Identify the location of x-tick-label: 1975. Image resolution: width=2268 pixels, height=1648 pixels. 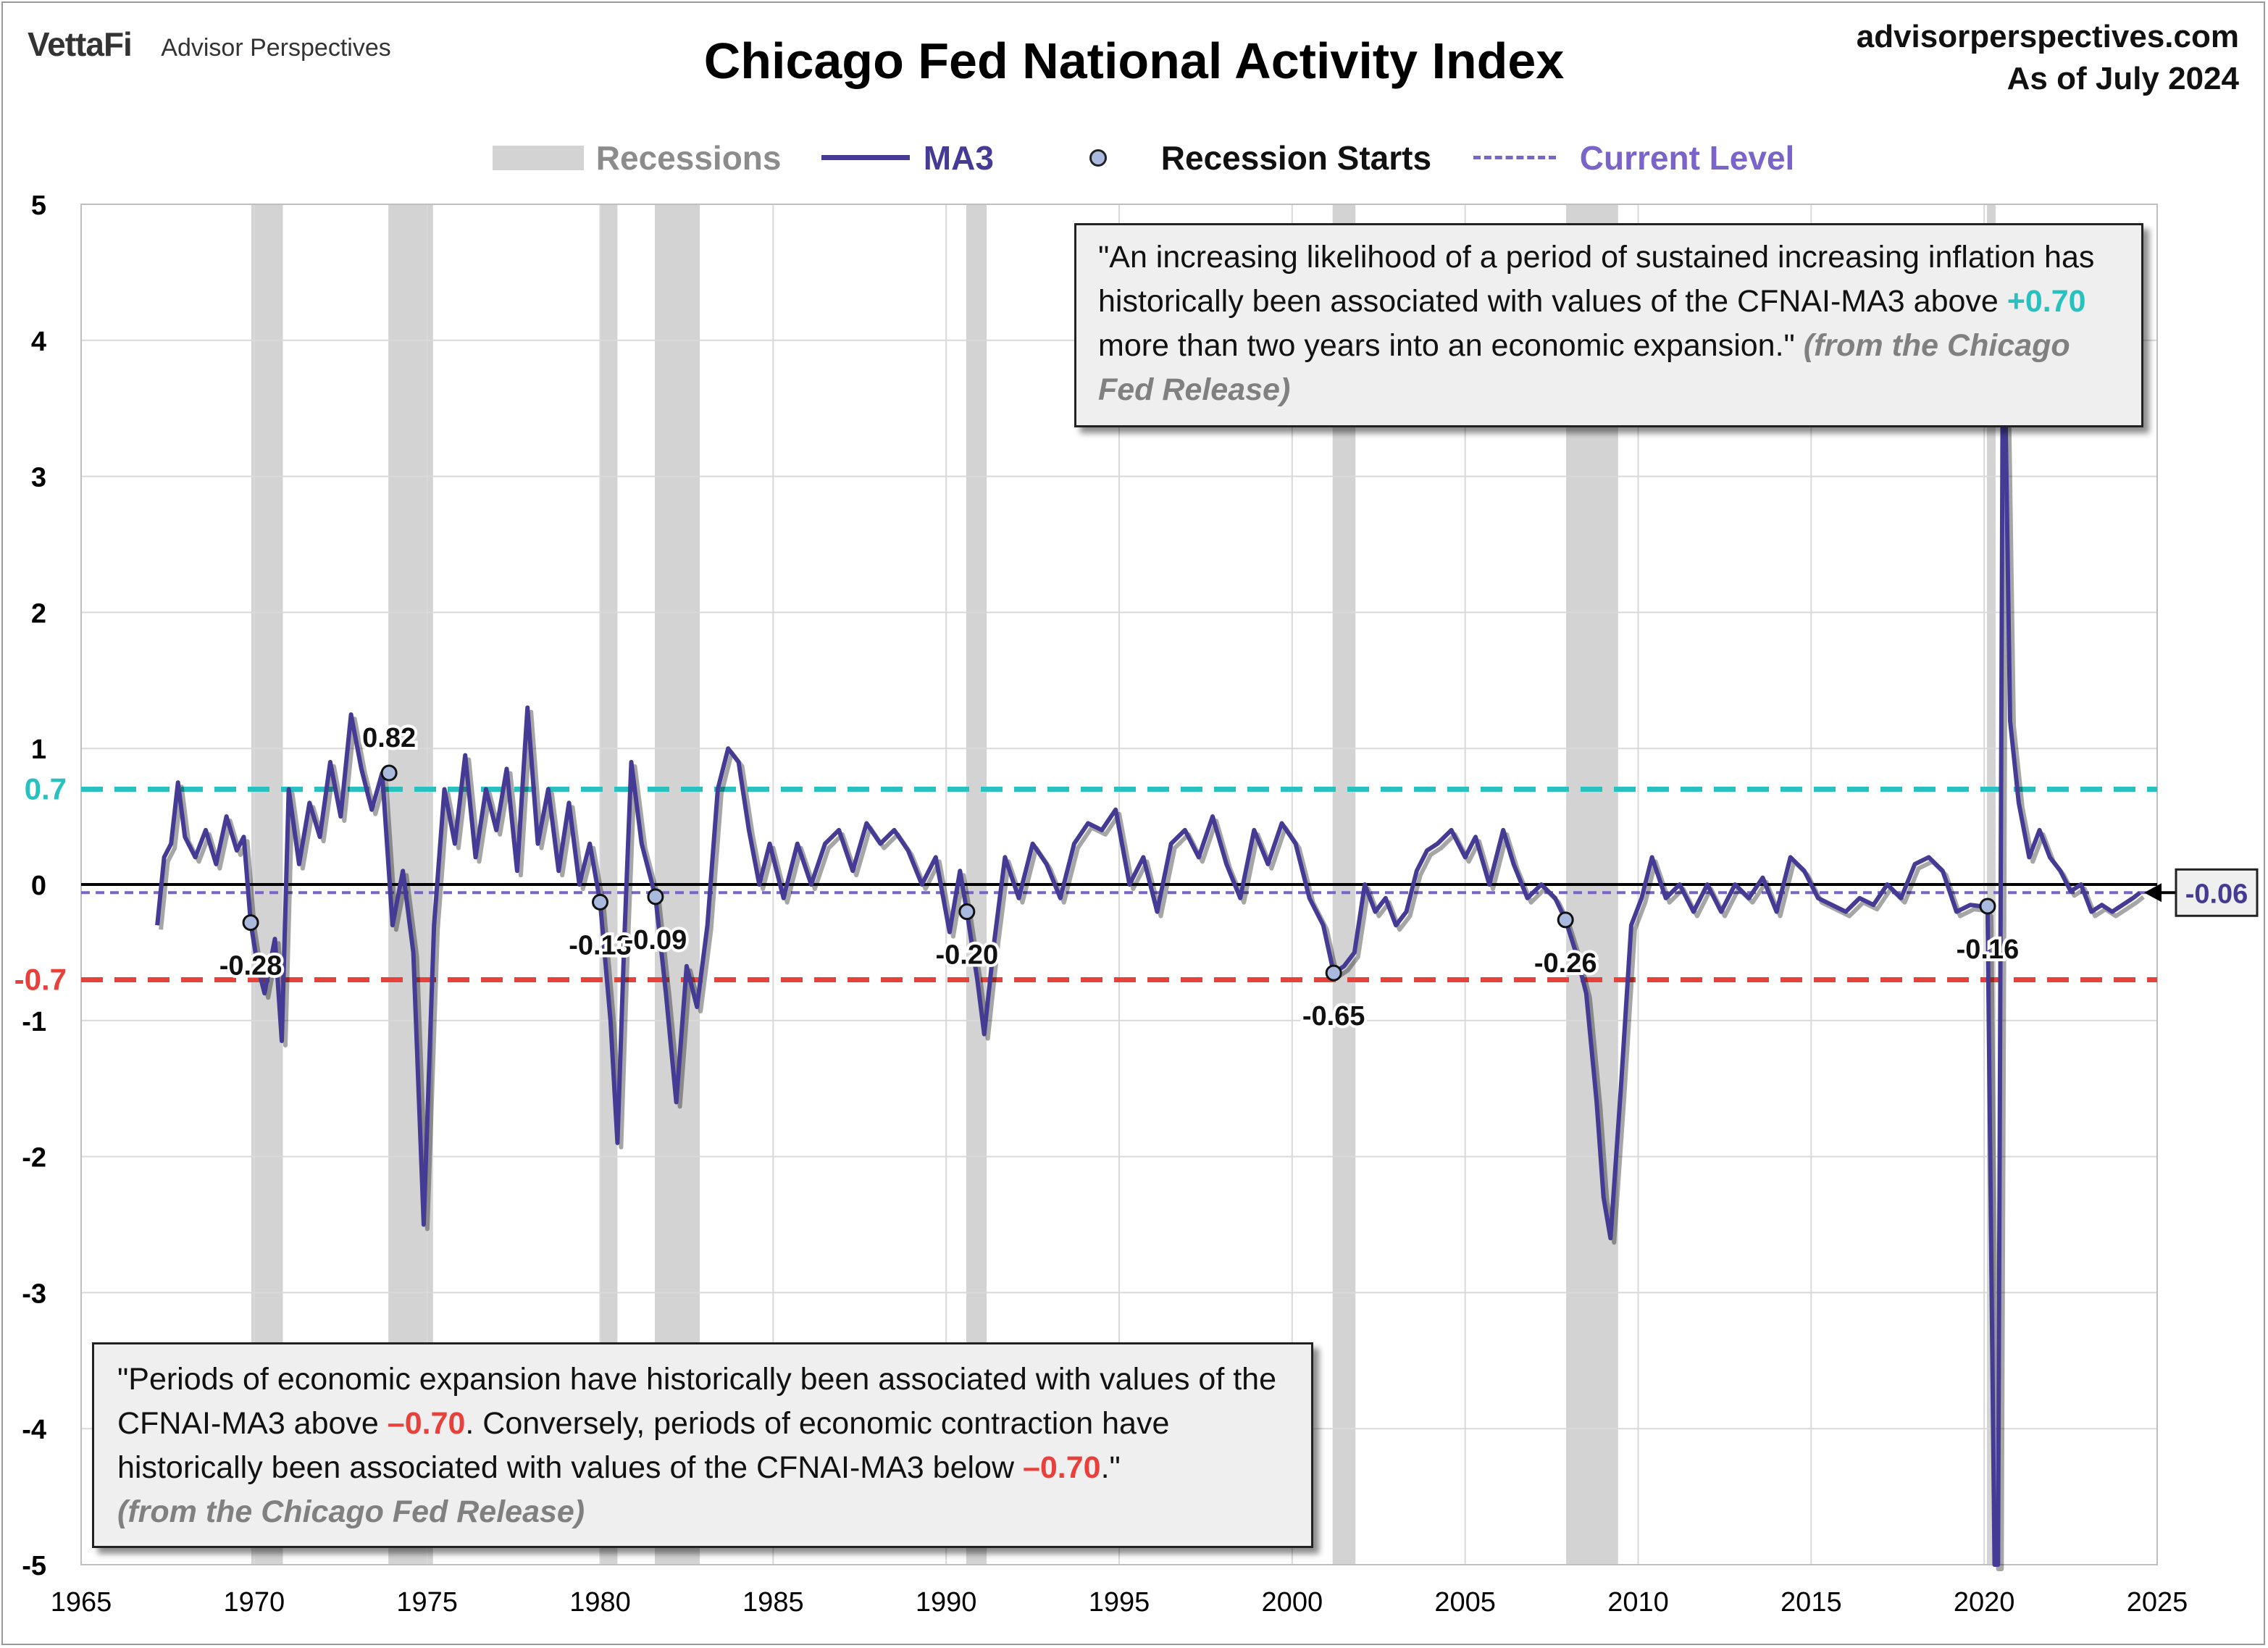
(427, 1602).